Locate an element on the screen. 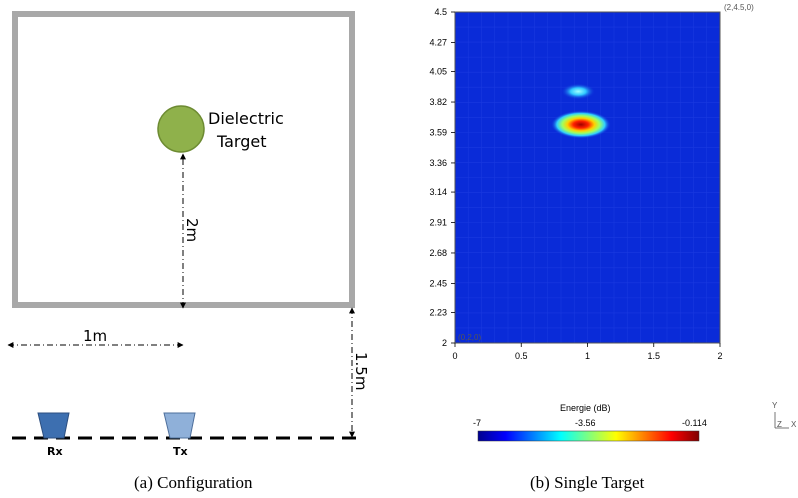 The height and width of the screenshot is (498, 798). y-tick-label: 4.5 is located at coordinates (440, 12).